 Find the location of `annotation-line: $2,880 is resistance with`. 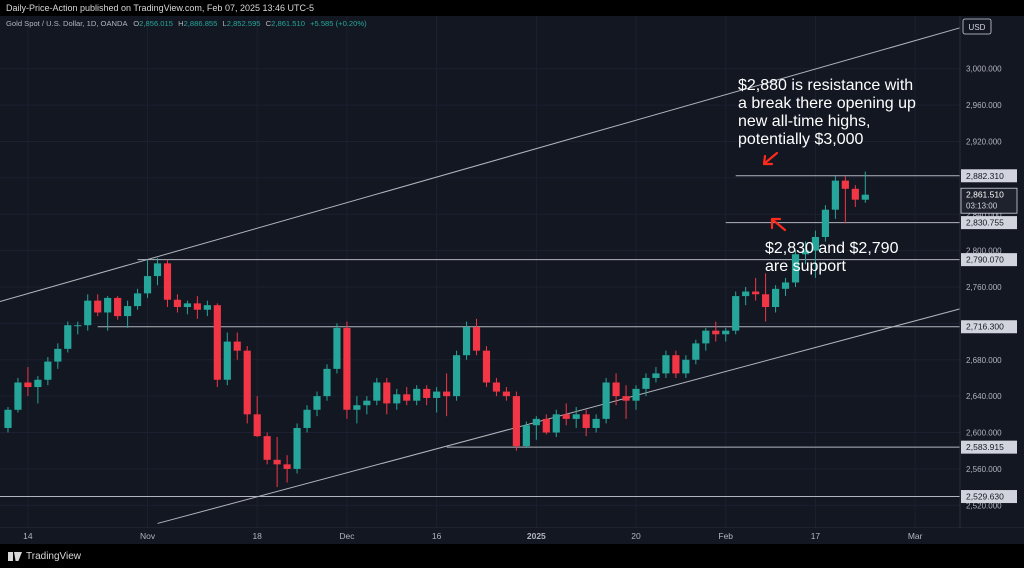

annotation-line: $2,880 is resistance with is located at coordinates (825, 85).